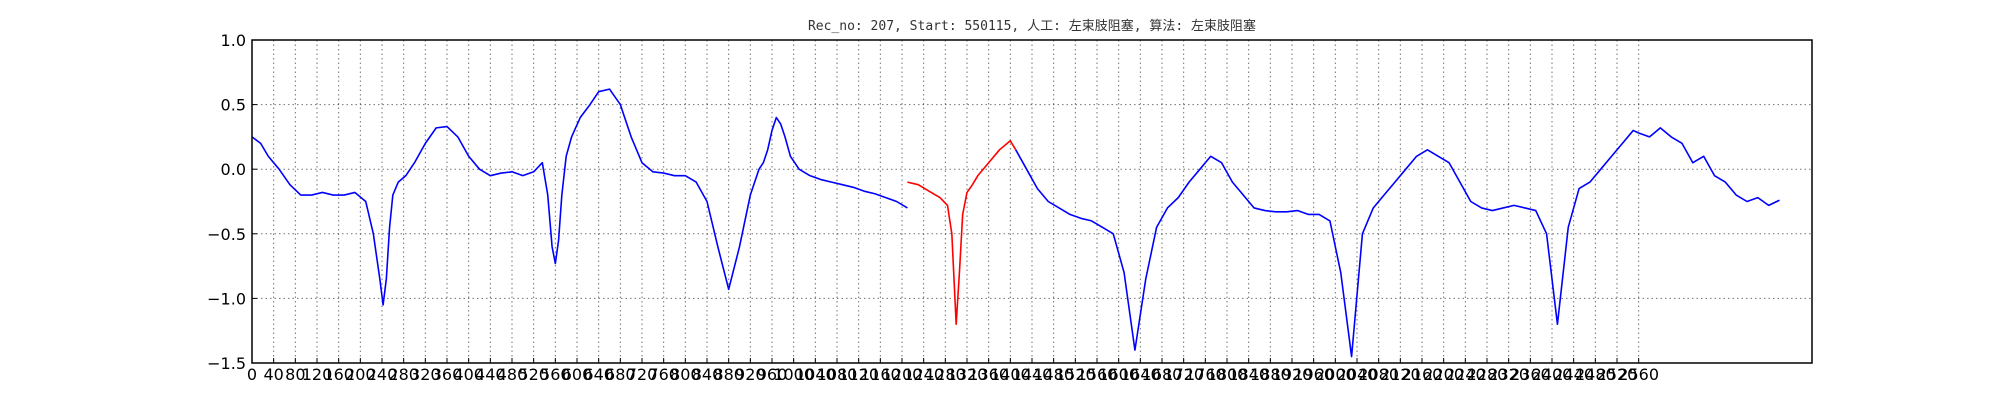 This screenshot has width=2000, height=400. I want to click on x-tick-label: 1840, so click(1248, 374).